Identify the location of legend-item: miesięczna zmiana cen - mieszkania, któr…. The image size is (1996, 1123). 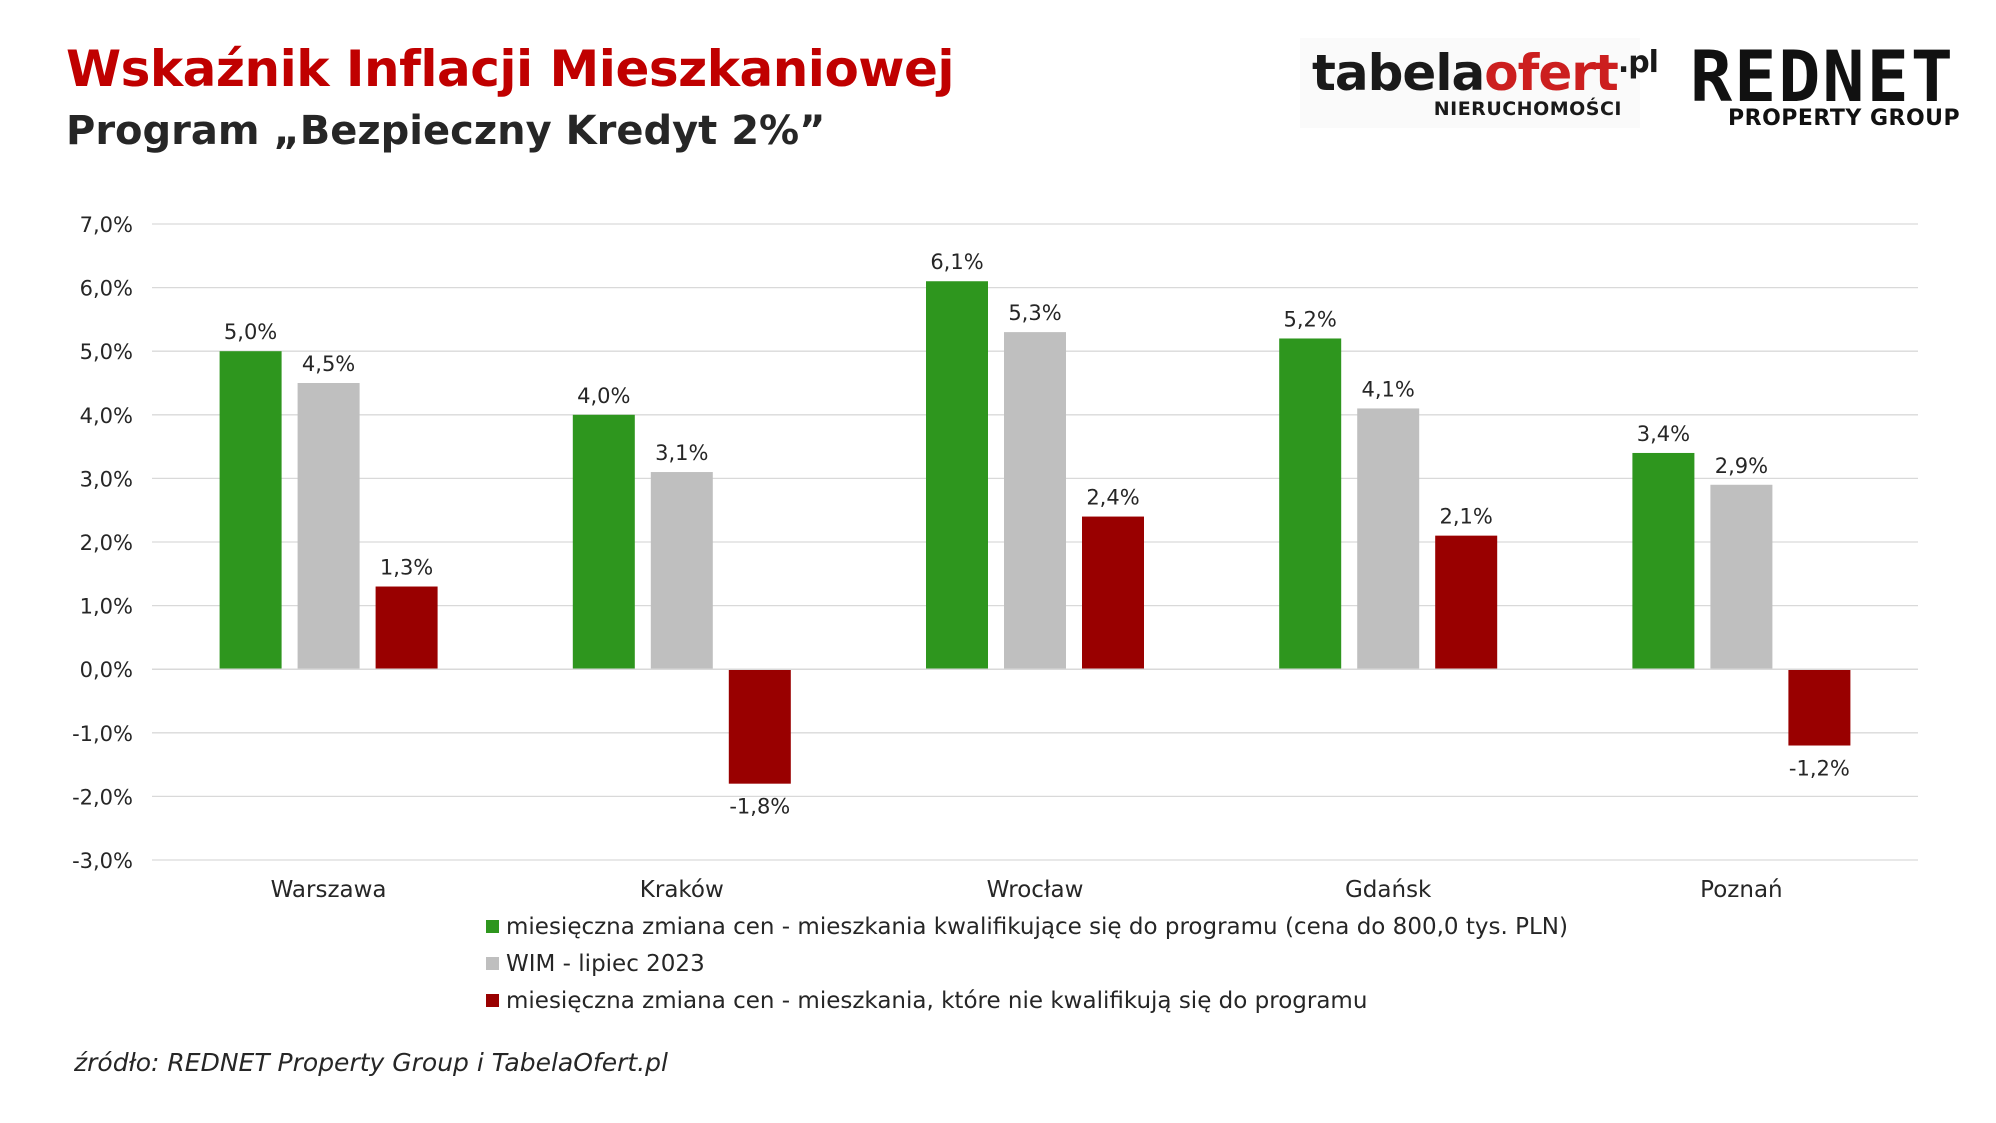
(1027, 1000).